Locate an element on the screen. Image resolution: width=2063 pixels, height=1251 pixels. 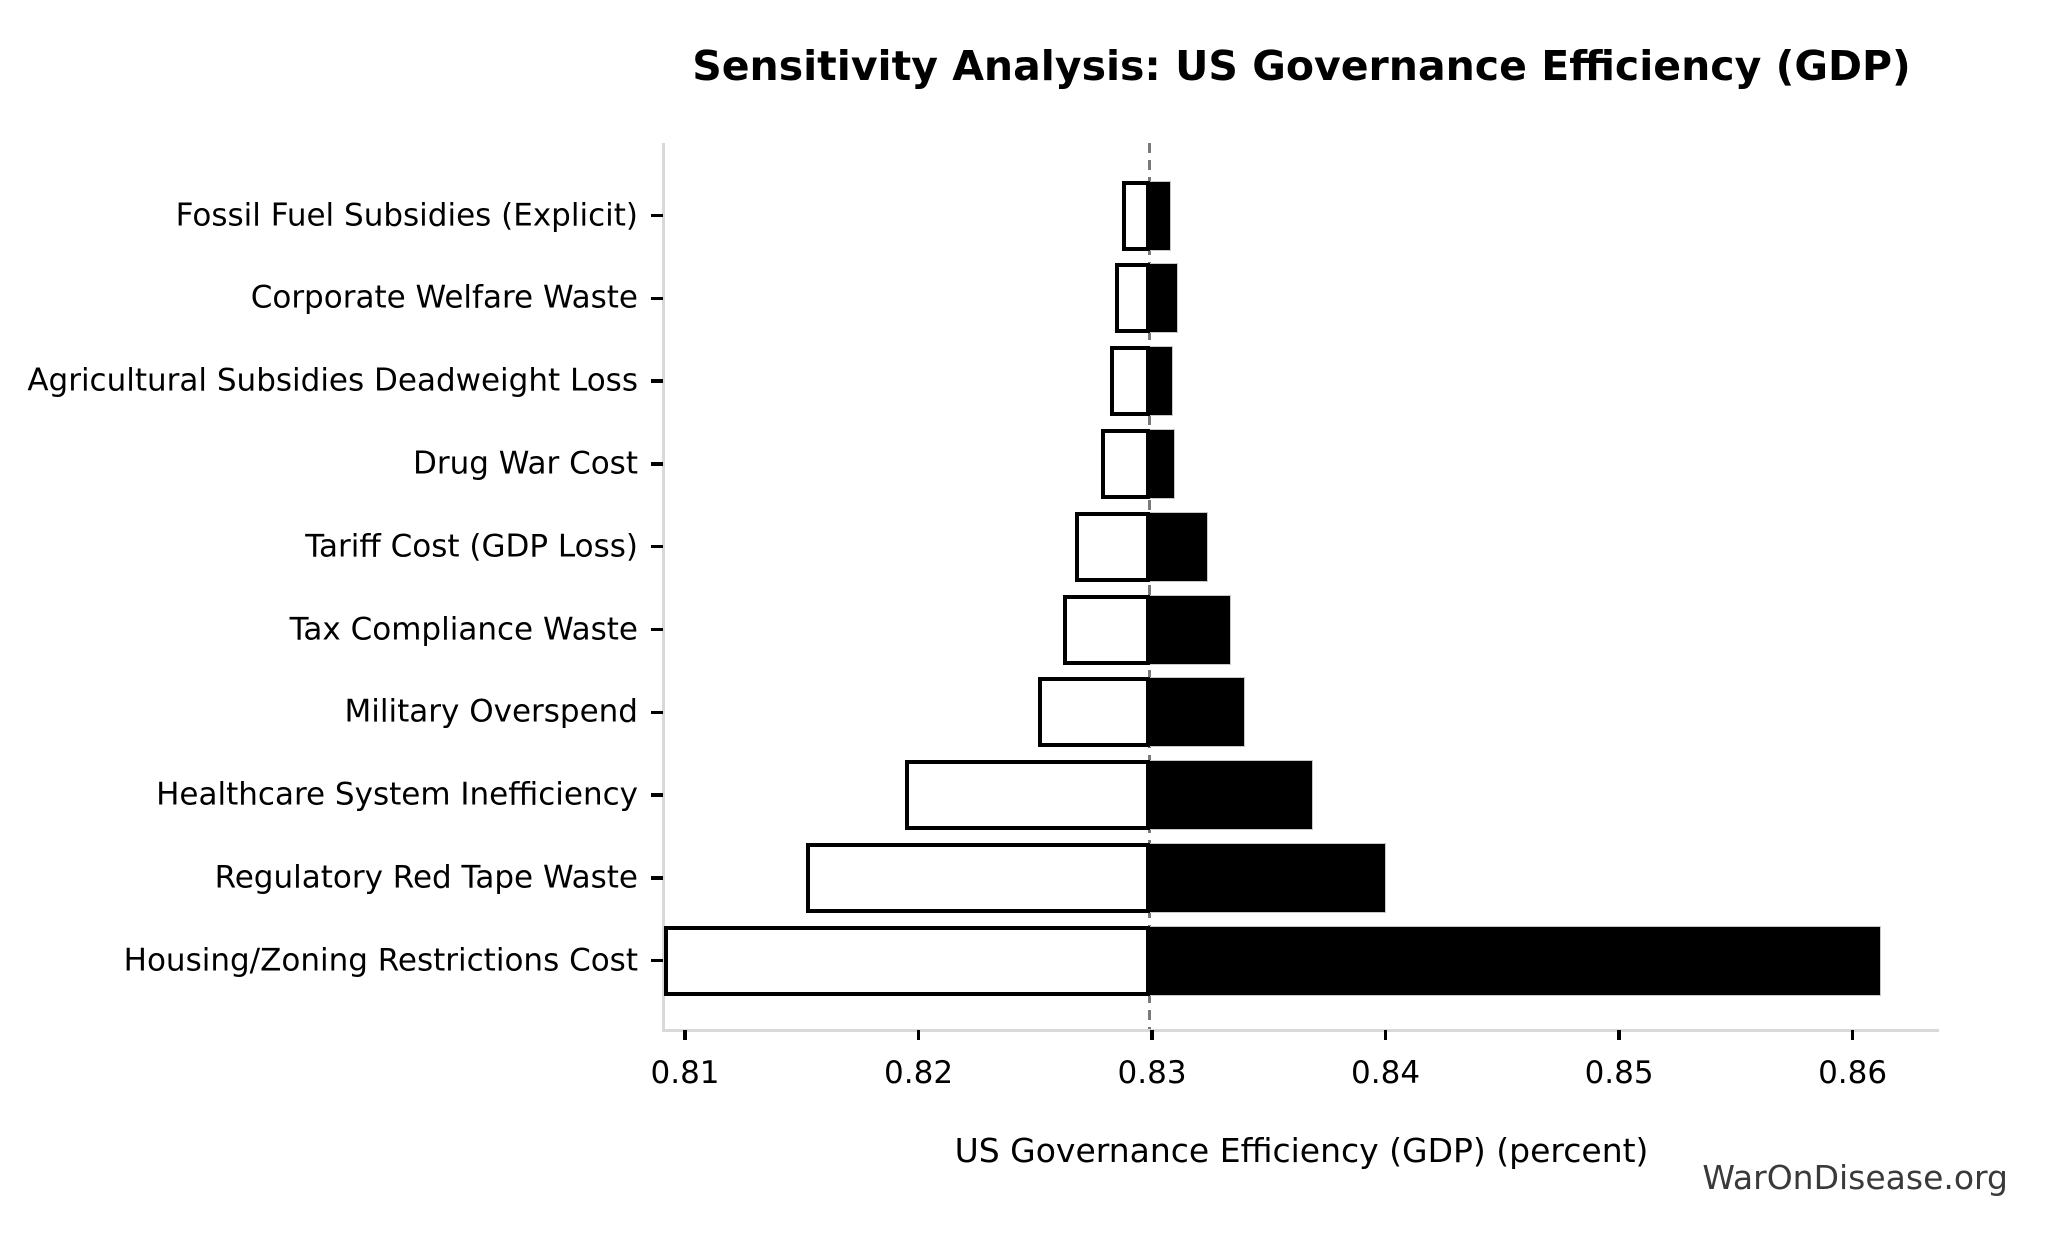
baseline-reference-line is located at coordinates (1150, 586).